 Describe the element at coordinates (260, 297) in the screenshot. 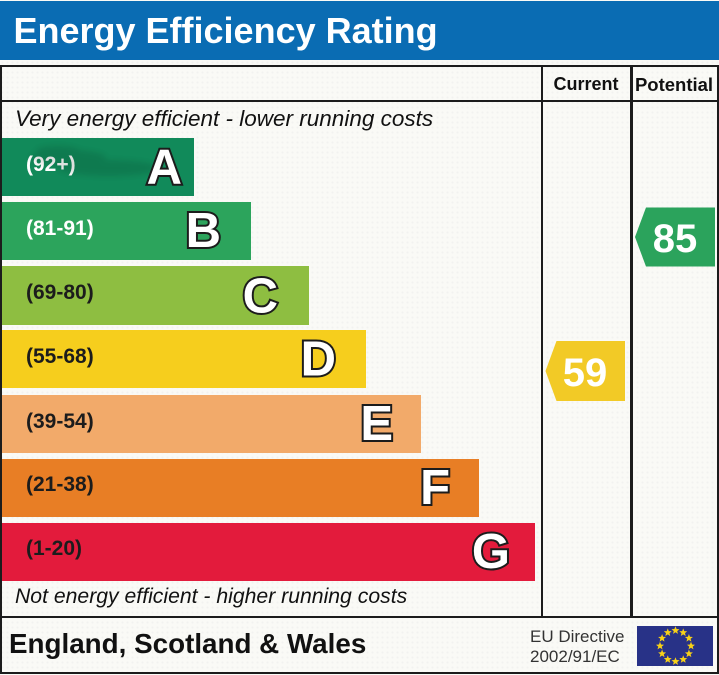

I see `svg-text: C` at that location.